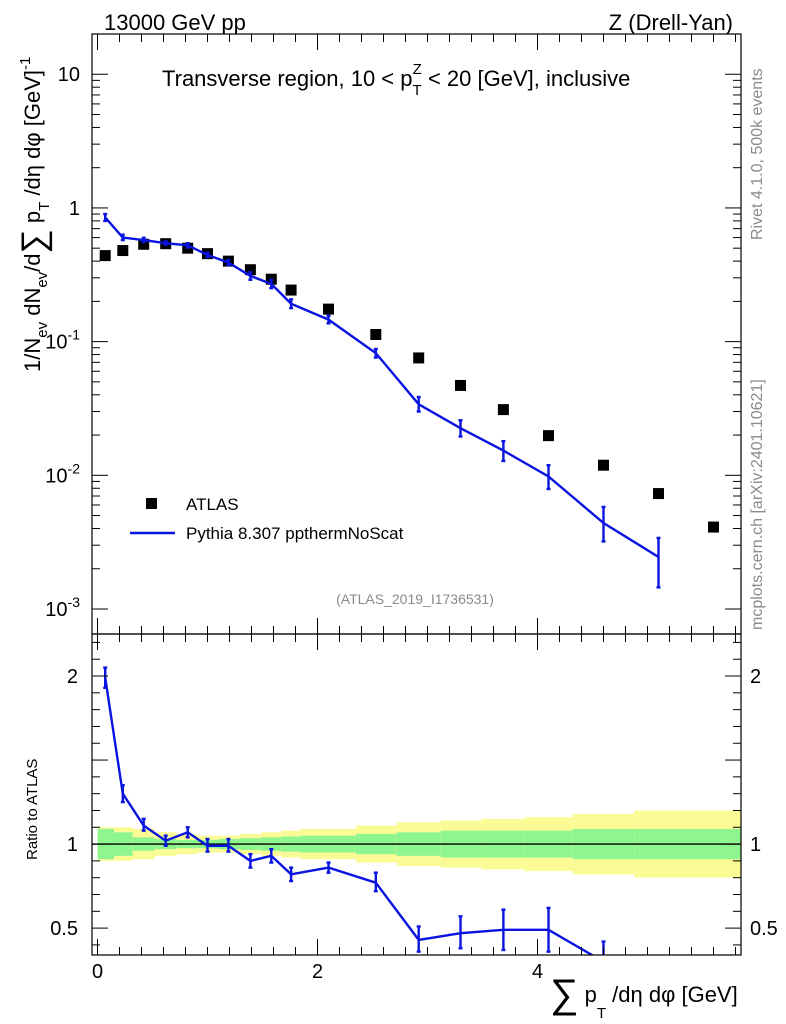 Image resolution: width=786 pixels, height=1024 pixels. Describe the element at coordinates (644, 997) in the screenshot. I see `x-axis-title: ∑ pT /dη dφ [GeV]` at that location.